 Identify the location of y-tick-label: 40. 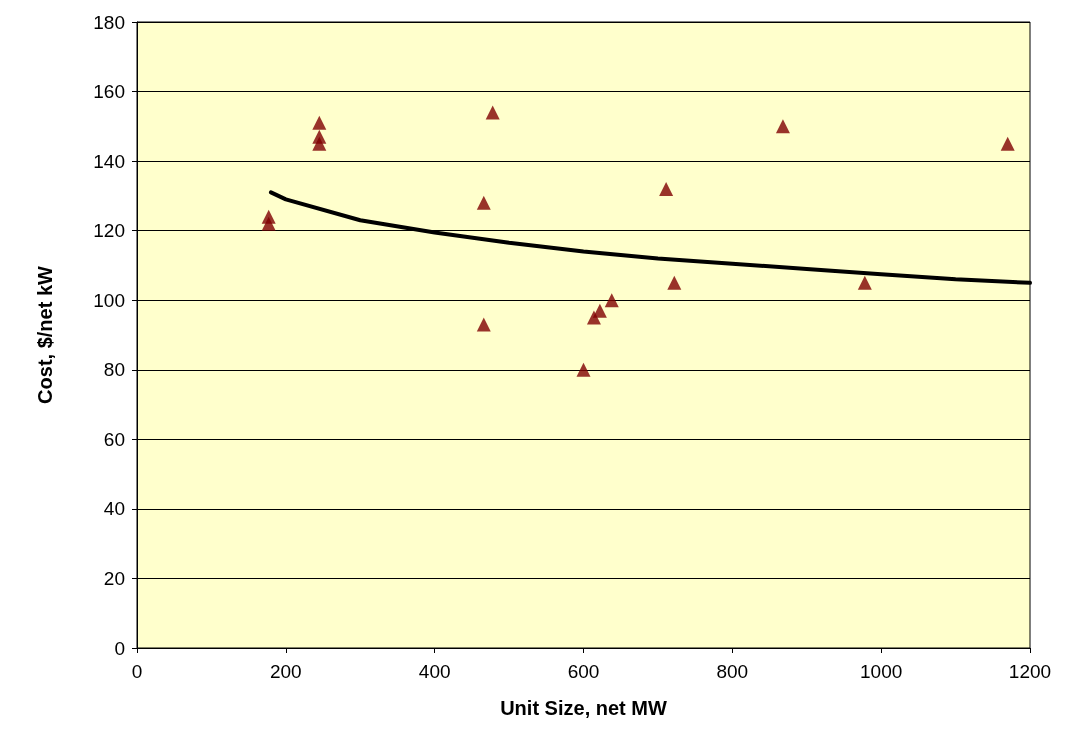
(114, 509).